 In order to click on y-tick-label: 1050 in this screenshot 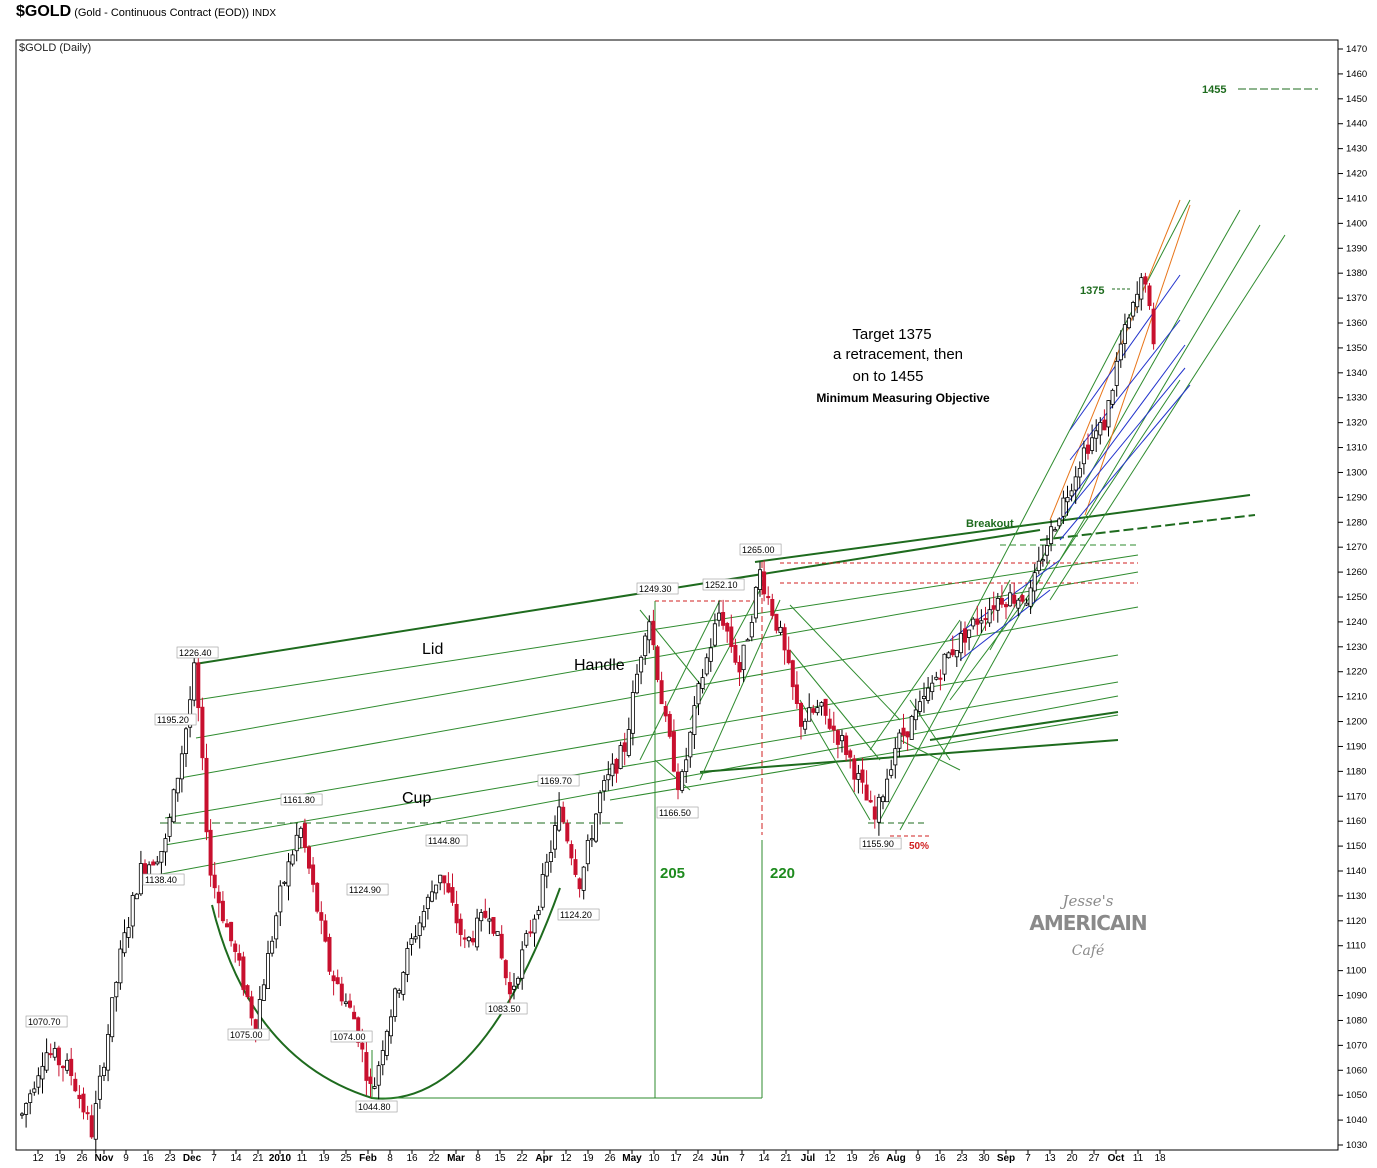, I will do `click(1356, 1095)`.